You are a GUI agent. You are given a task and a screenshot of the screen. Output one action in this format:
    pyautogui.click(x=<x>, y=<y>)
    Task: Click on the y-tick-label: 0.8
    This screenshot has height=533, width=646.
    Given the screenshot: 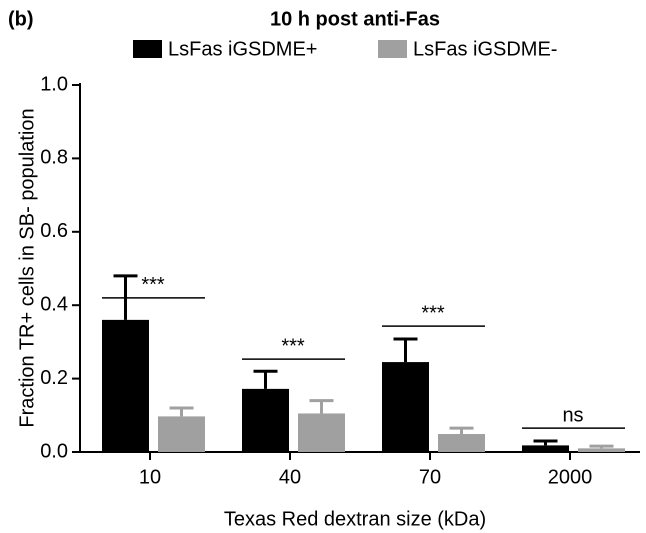 What is the action you would take?
    pyautogui.click(x=54, y=158)
    